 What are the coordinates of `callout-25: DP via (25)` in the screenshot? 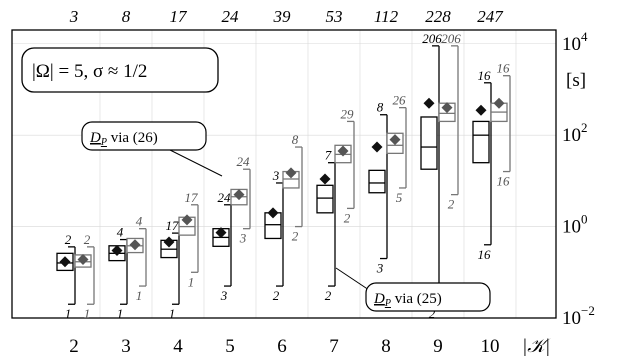 It's located at (413, 289).